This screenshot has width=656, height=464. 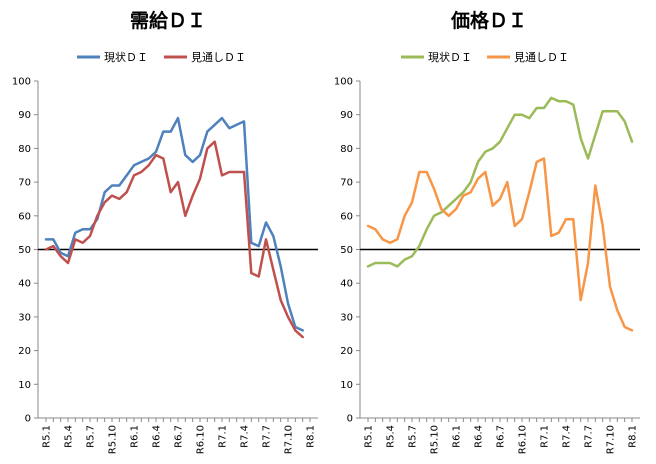 I want to click on chart-title: 価格ＤＩ, so click(x=488, y=20).